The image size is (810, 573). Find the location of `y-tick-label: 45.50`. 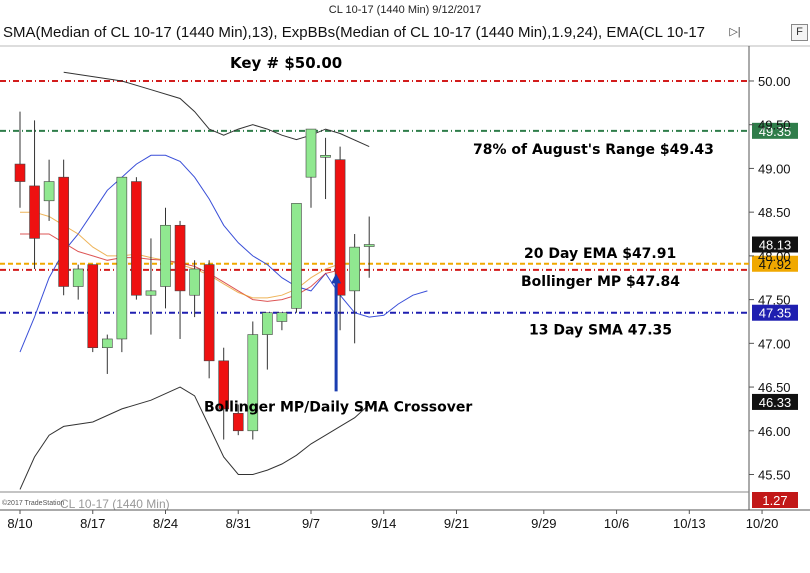

y-tick-label: 45.50 is located at coordinates (774, 475).